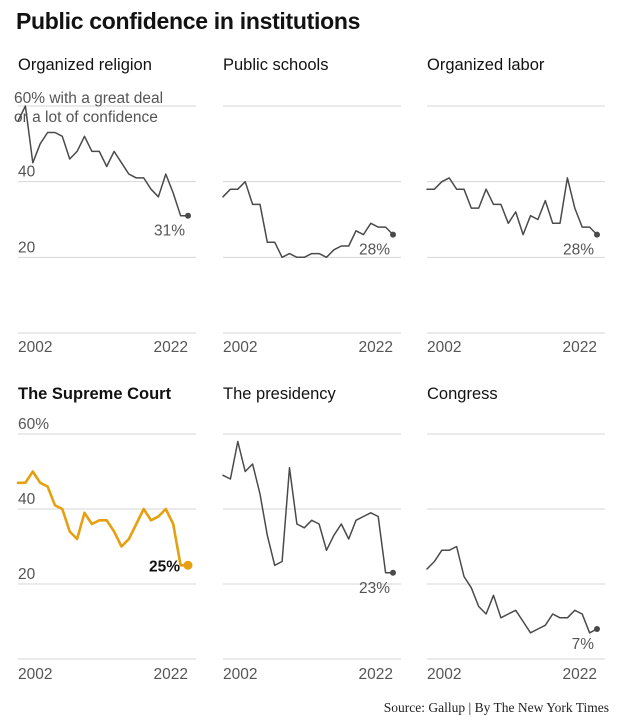 This screenshot has height=720, width=619. Describe the element at coordinates (496, 707) in the screenshot. I see `source-credit: Source: Gallup | By The New York Times` at that location.